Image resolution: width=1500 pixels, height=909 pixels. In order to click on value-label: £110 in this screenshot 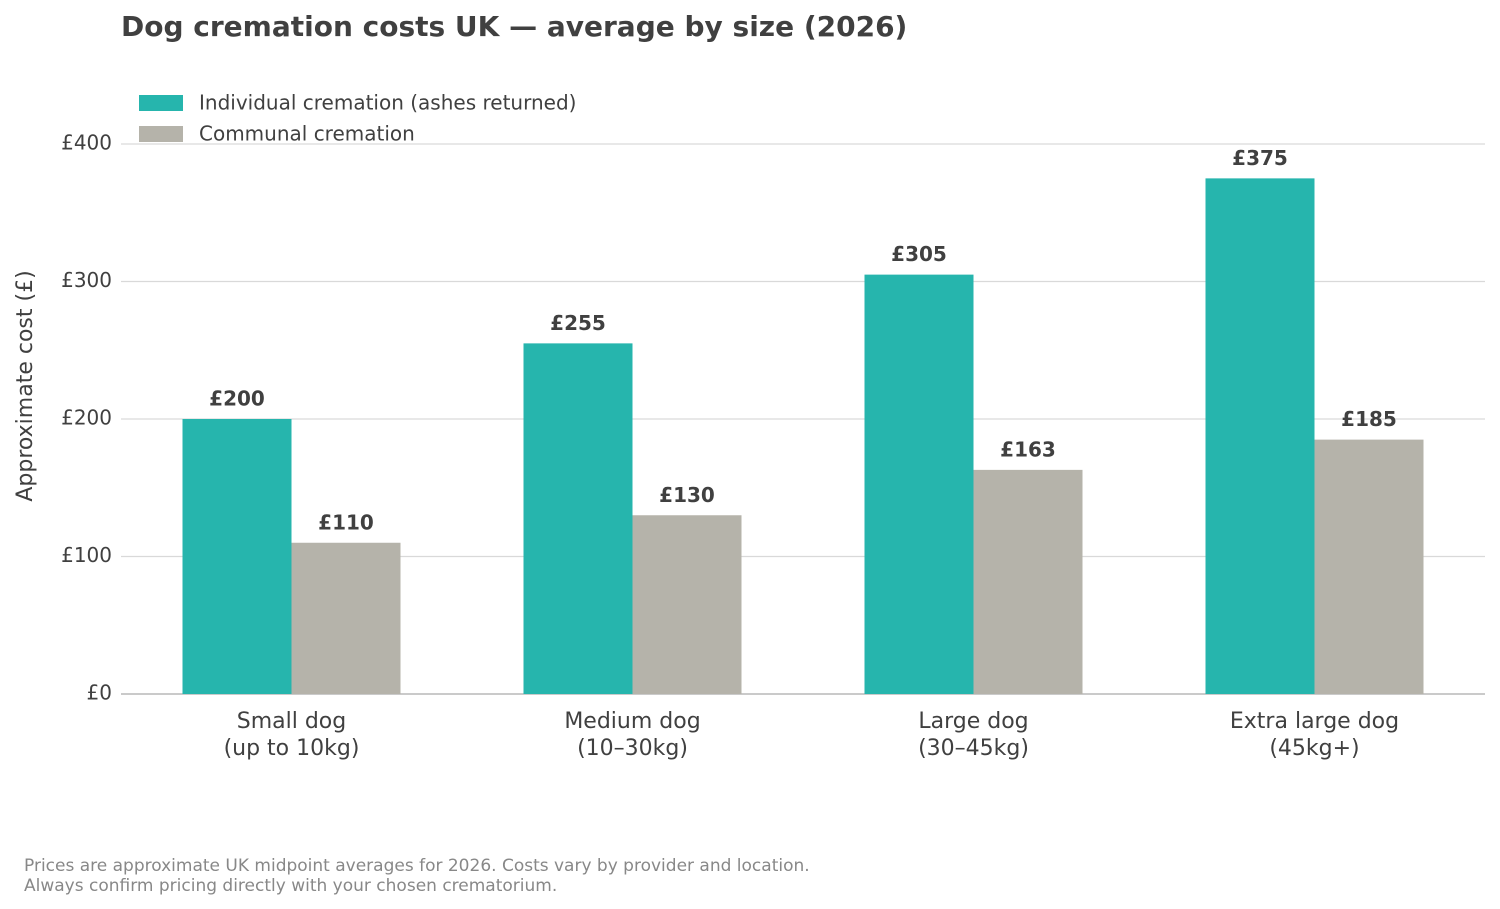, I will do `click(346, 522)`.